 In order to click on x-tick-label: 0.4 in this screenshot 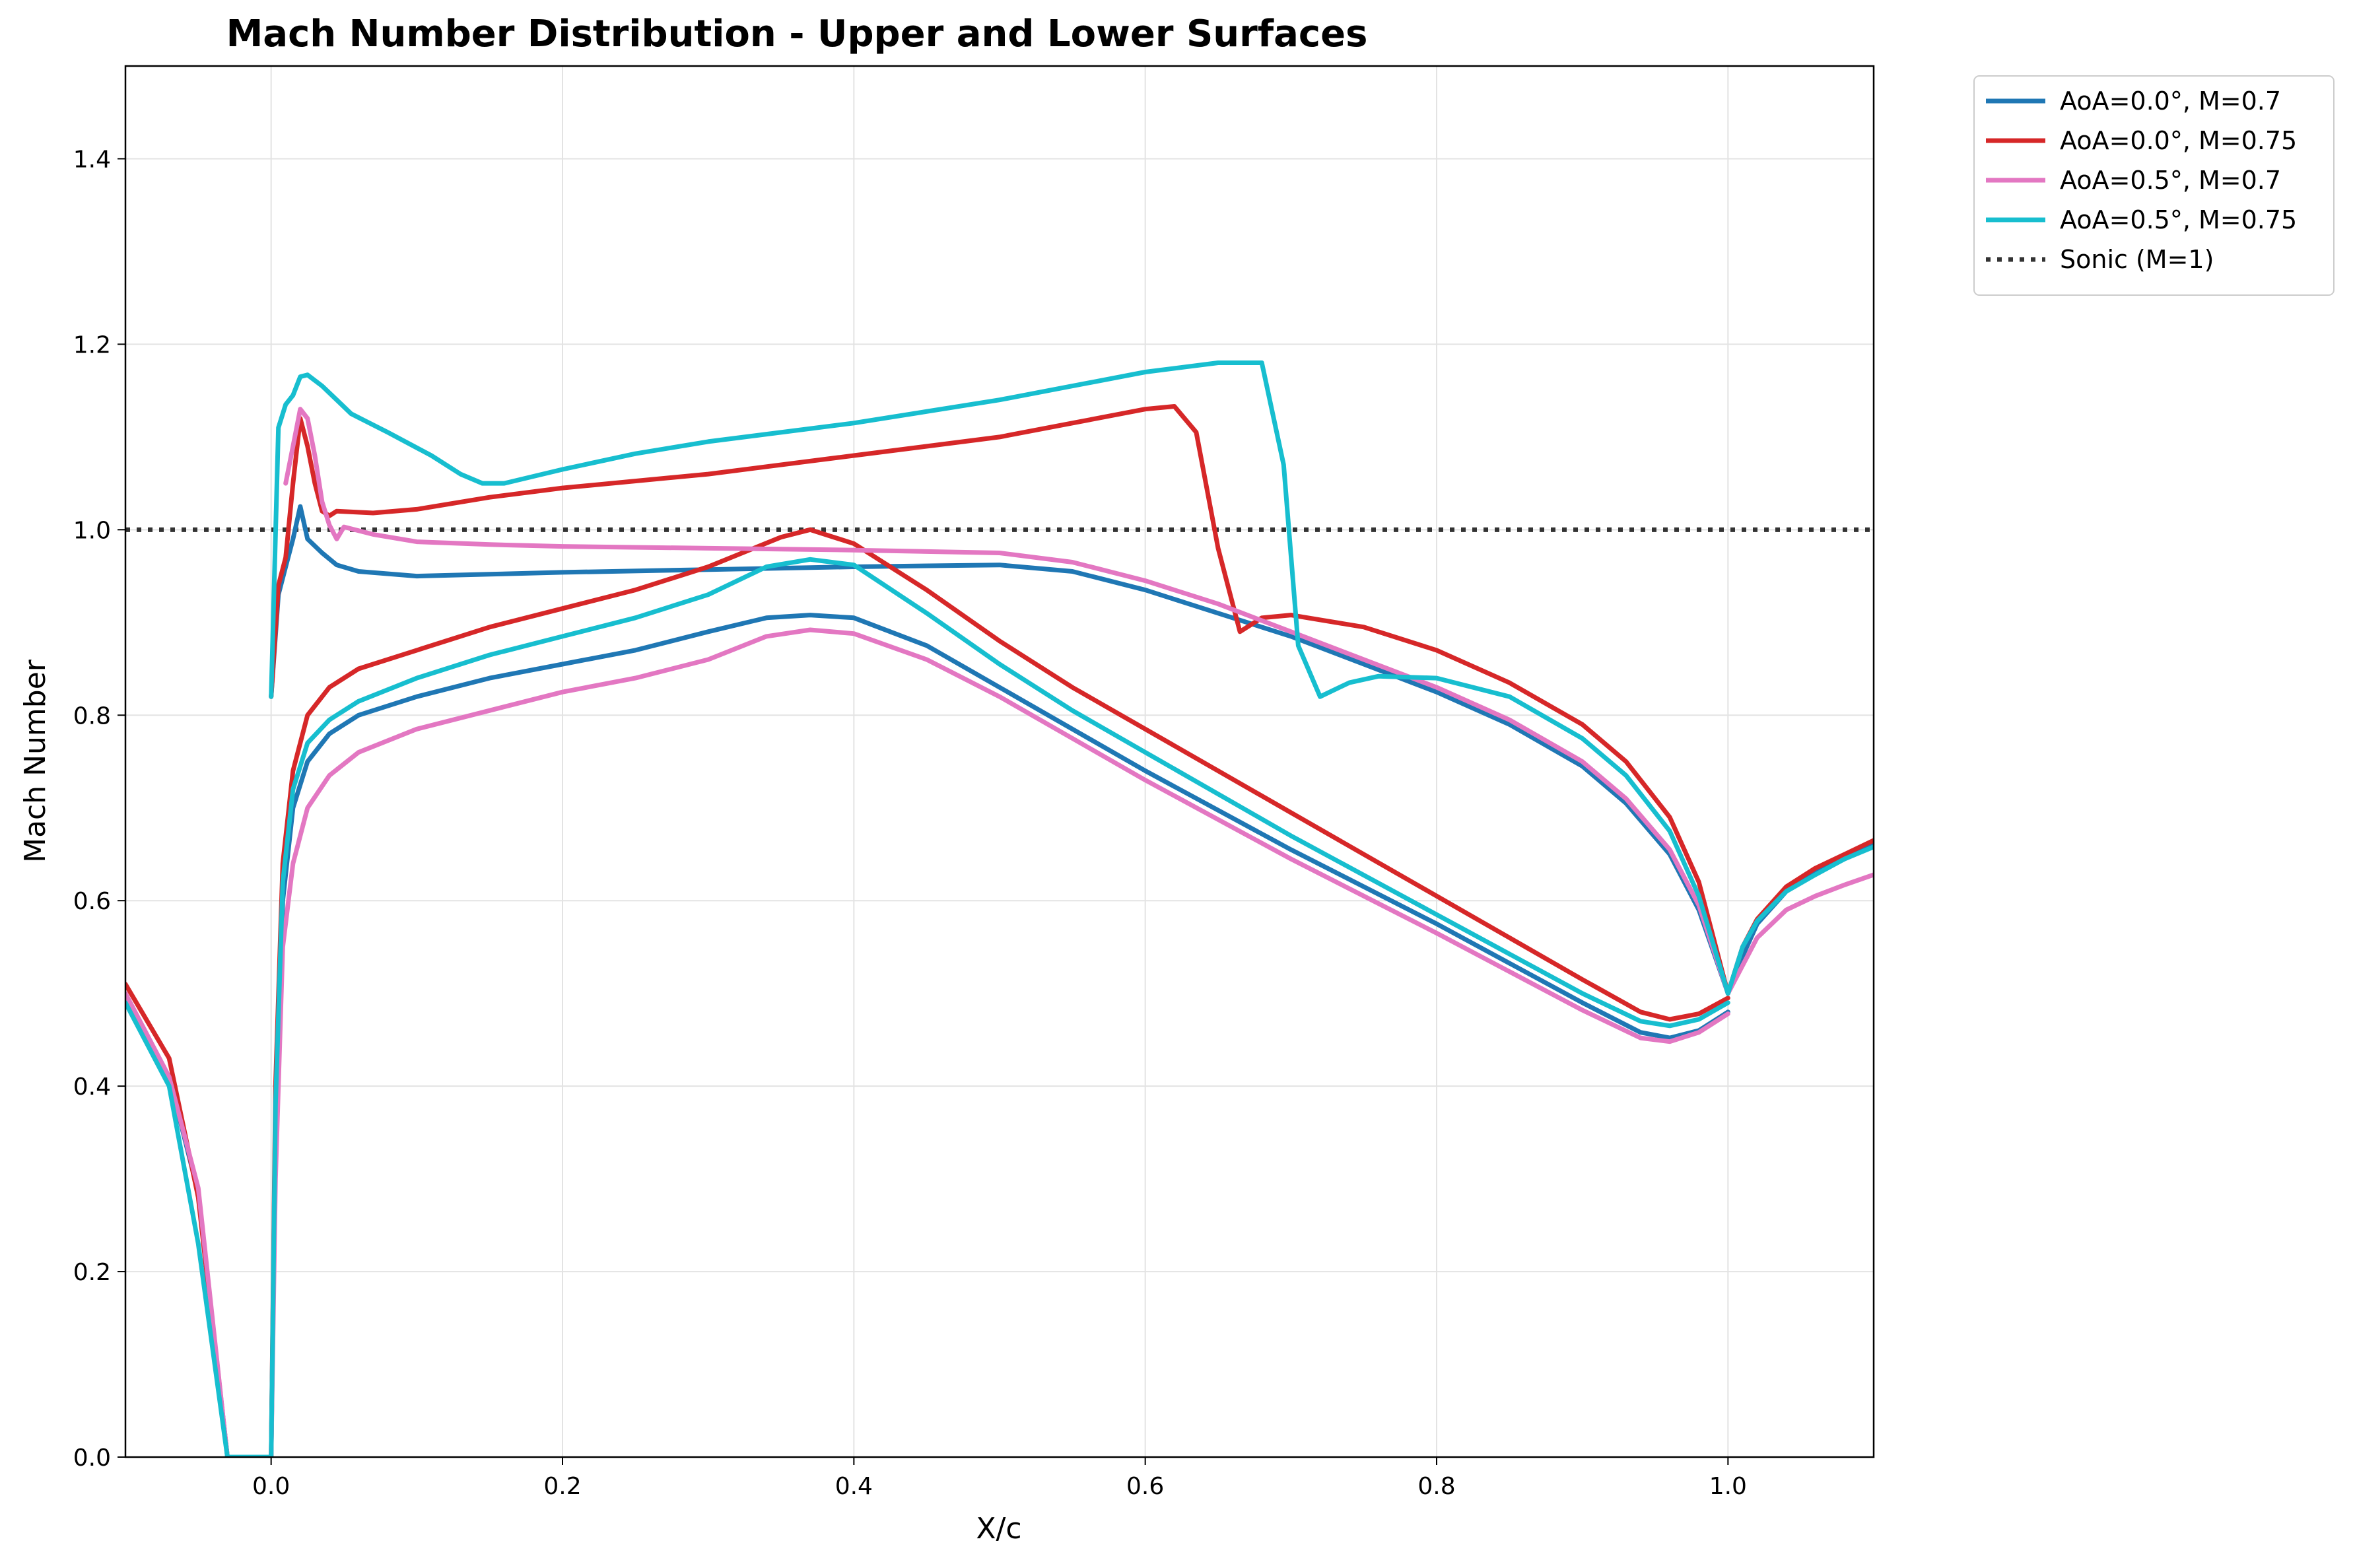, I will do `click(854, 1486)`.